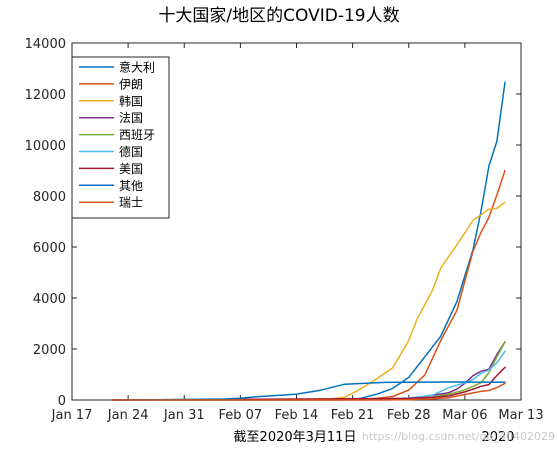 Image resolution: width=557 pixels, height=453 pixels. What do you see at coordinates (62, 401) in the screenshot?
I see `y-tick-label: 0` at bounding box center [62, 401].